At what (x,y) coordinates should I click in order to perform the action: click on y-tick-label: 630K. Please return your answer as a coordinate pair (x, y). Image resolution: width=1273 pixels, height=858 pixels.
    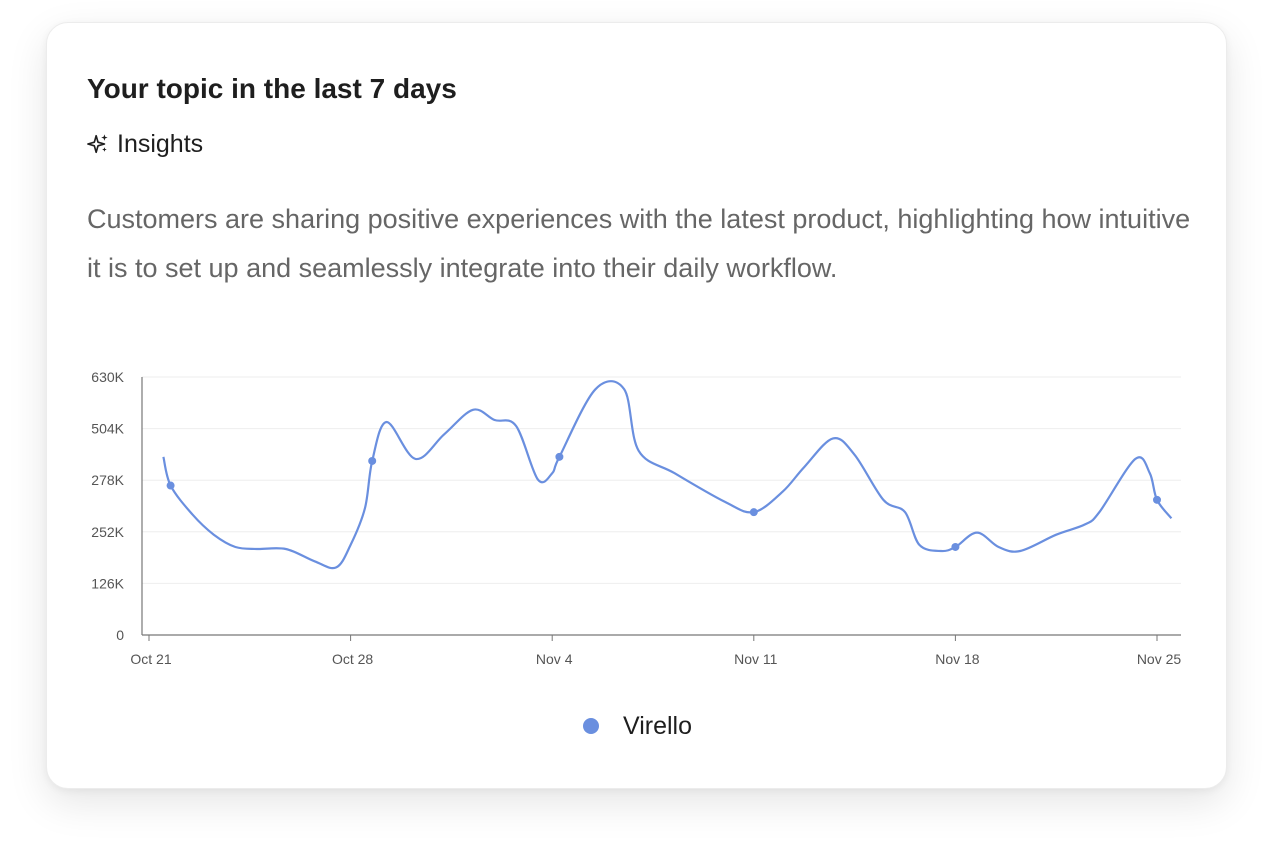
    Looking at the image, I should click on (107, 377).